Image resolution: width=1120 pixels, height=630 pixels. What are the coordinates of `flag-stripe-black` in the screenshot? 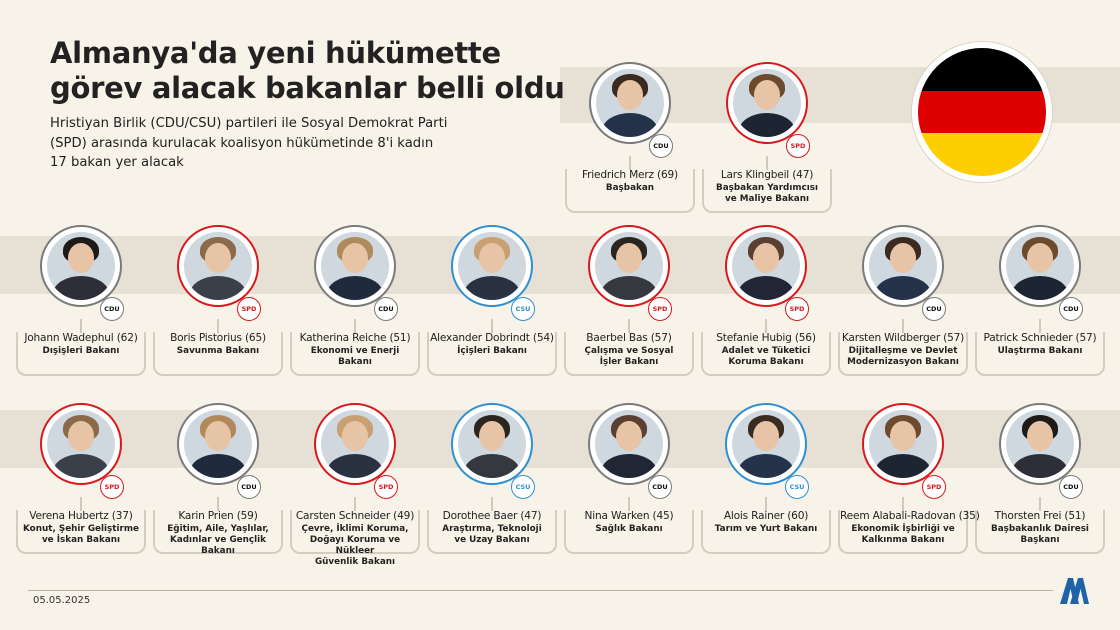 It's located at (982, 69).